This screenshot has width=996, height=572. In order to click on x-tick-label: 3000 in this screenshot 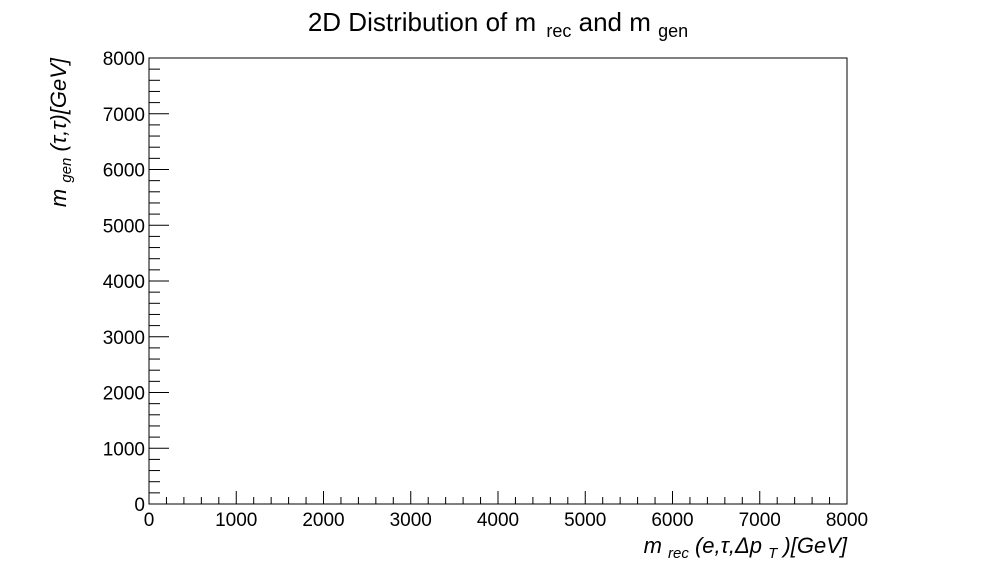, I will do `click(411, 520)`.